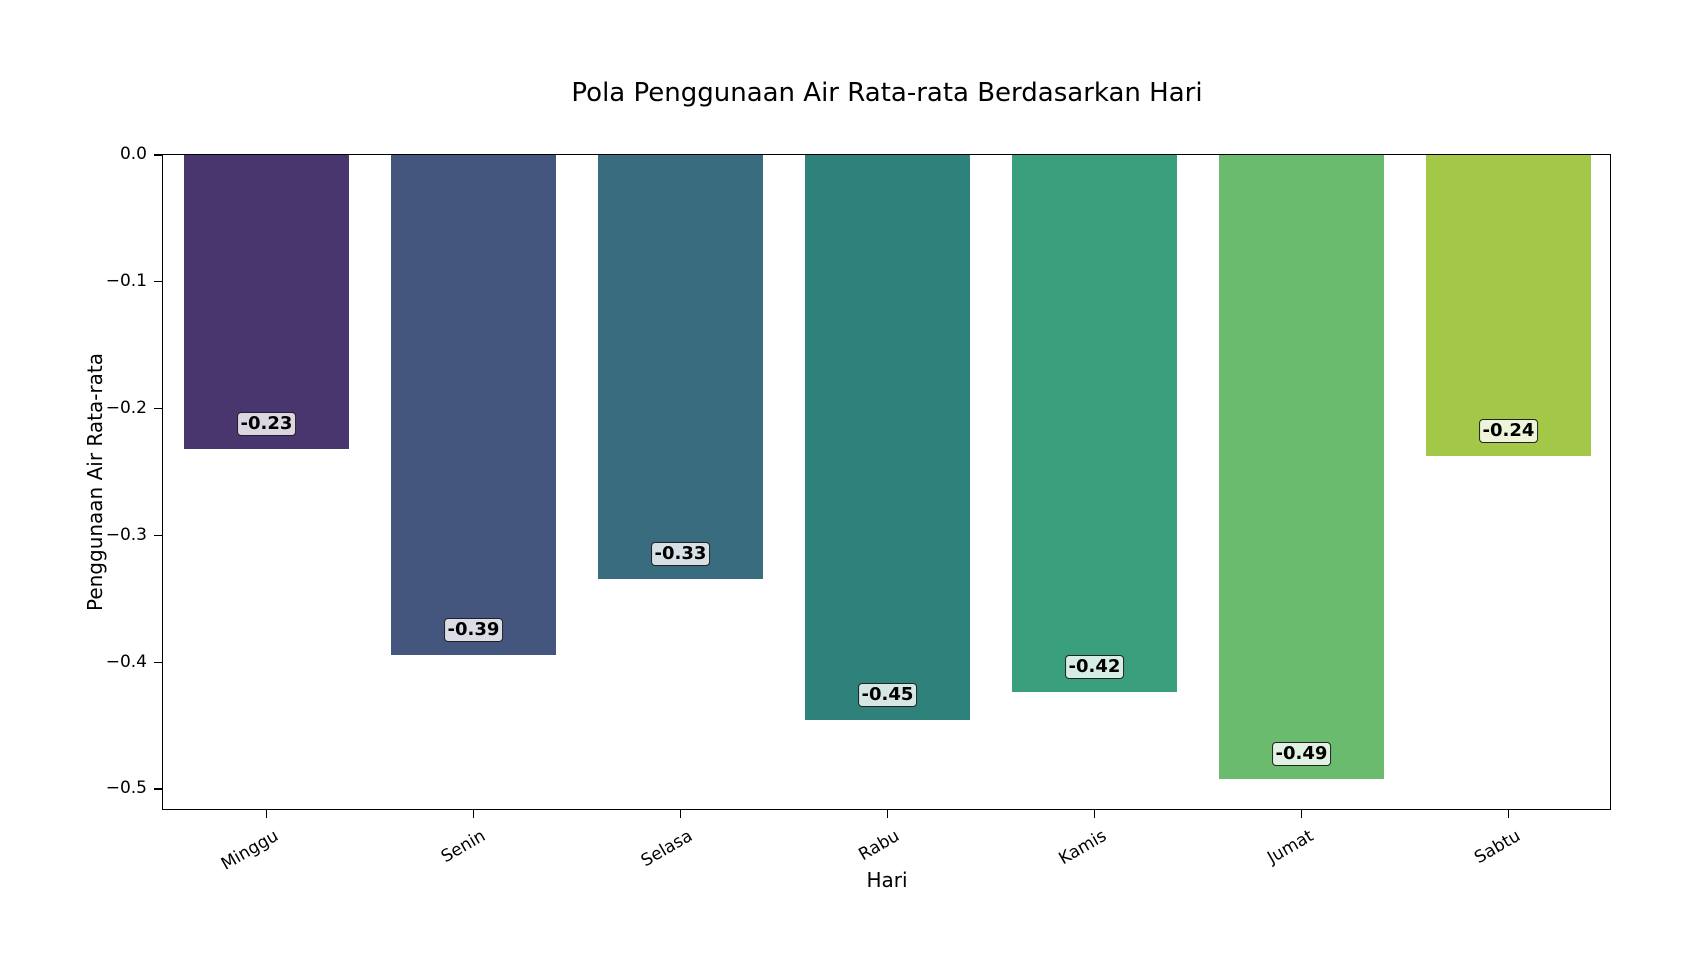 This screenshot has width=1695, height=977. Describe the element at coordinates (1094, 423) in the screenshot. I see `bar-kamis` at that location.